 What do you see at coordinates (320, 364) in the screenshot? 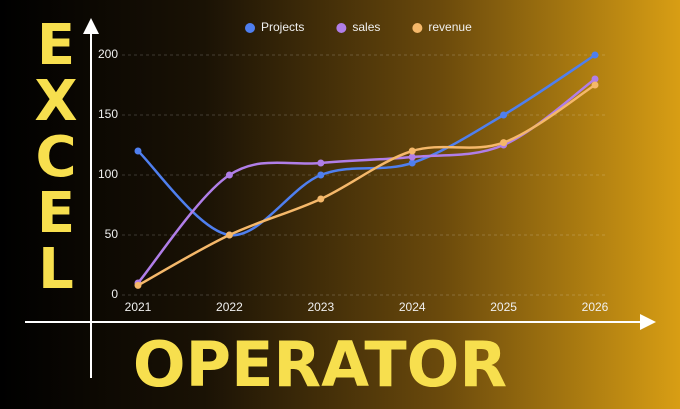
I see `bottom-title: OPERATOR` at bounding box center [320, 364].